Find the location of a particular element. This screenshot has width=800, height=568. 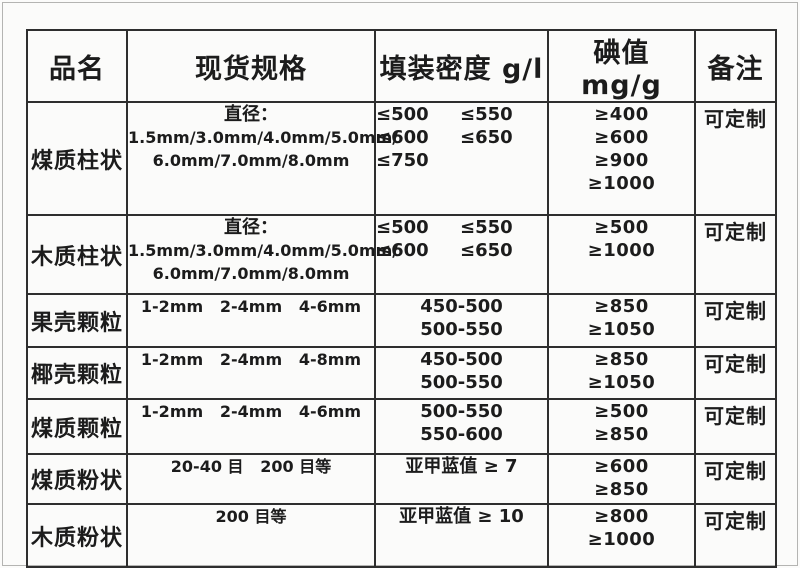

density-line: 亚甲蓝值 ≥ 7 is located at coordinates (461, 466).